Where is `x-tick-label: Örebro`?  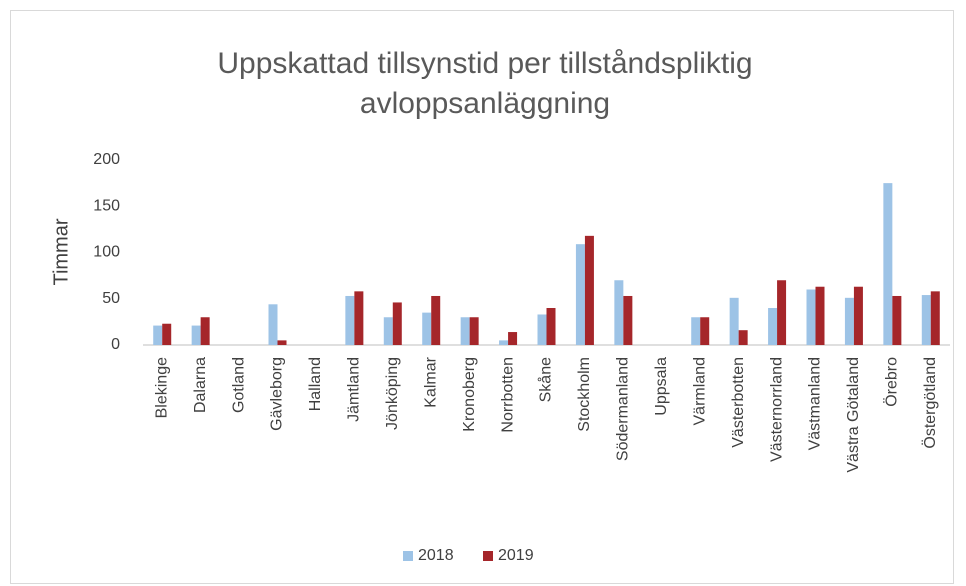
x-tick-label: Örebro is located at coordinates (892, 382).